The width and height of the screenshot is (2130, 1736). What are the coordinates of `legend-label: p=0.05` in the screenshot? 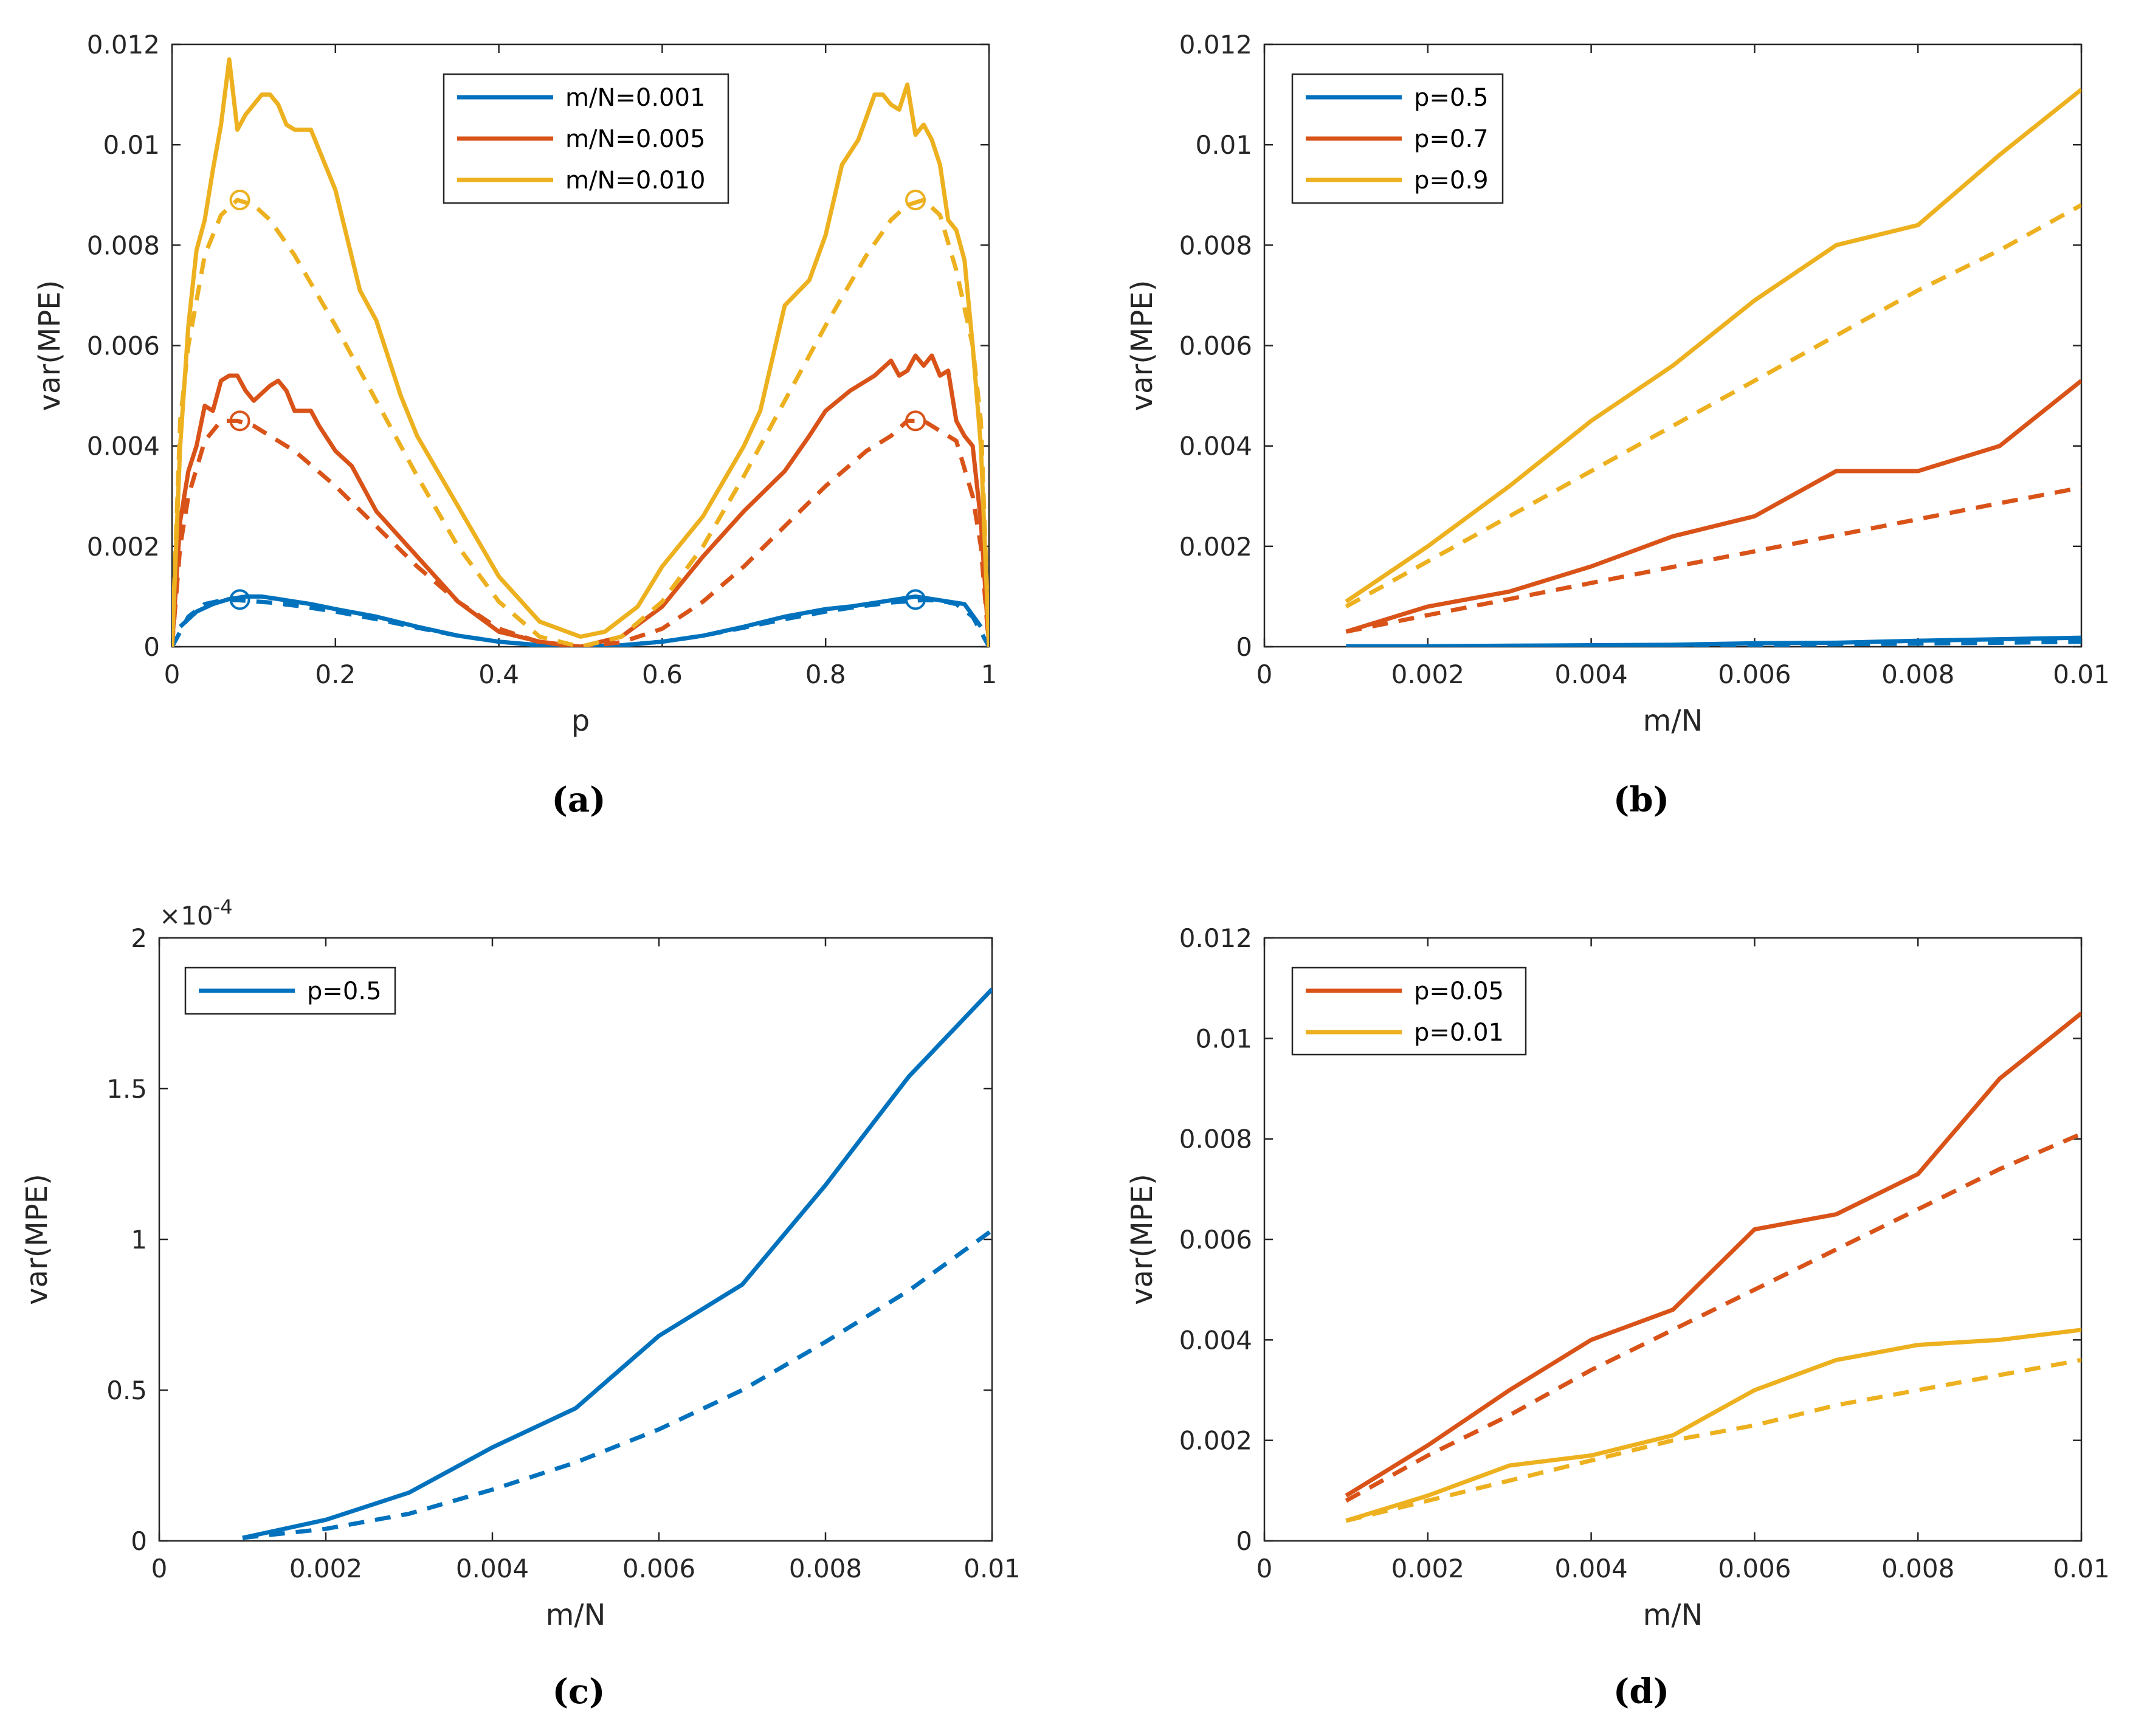 It's located at (1459, 991).